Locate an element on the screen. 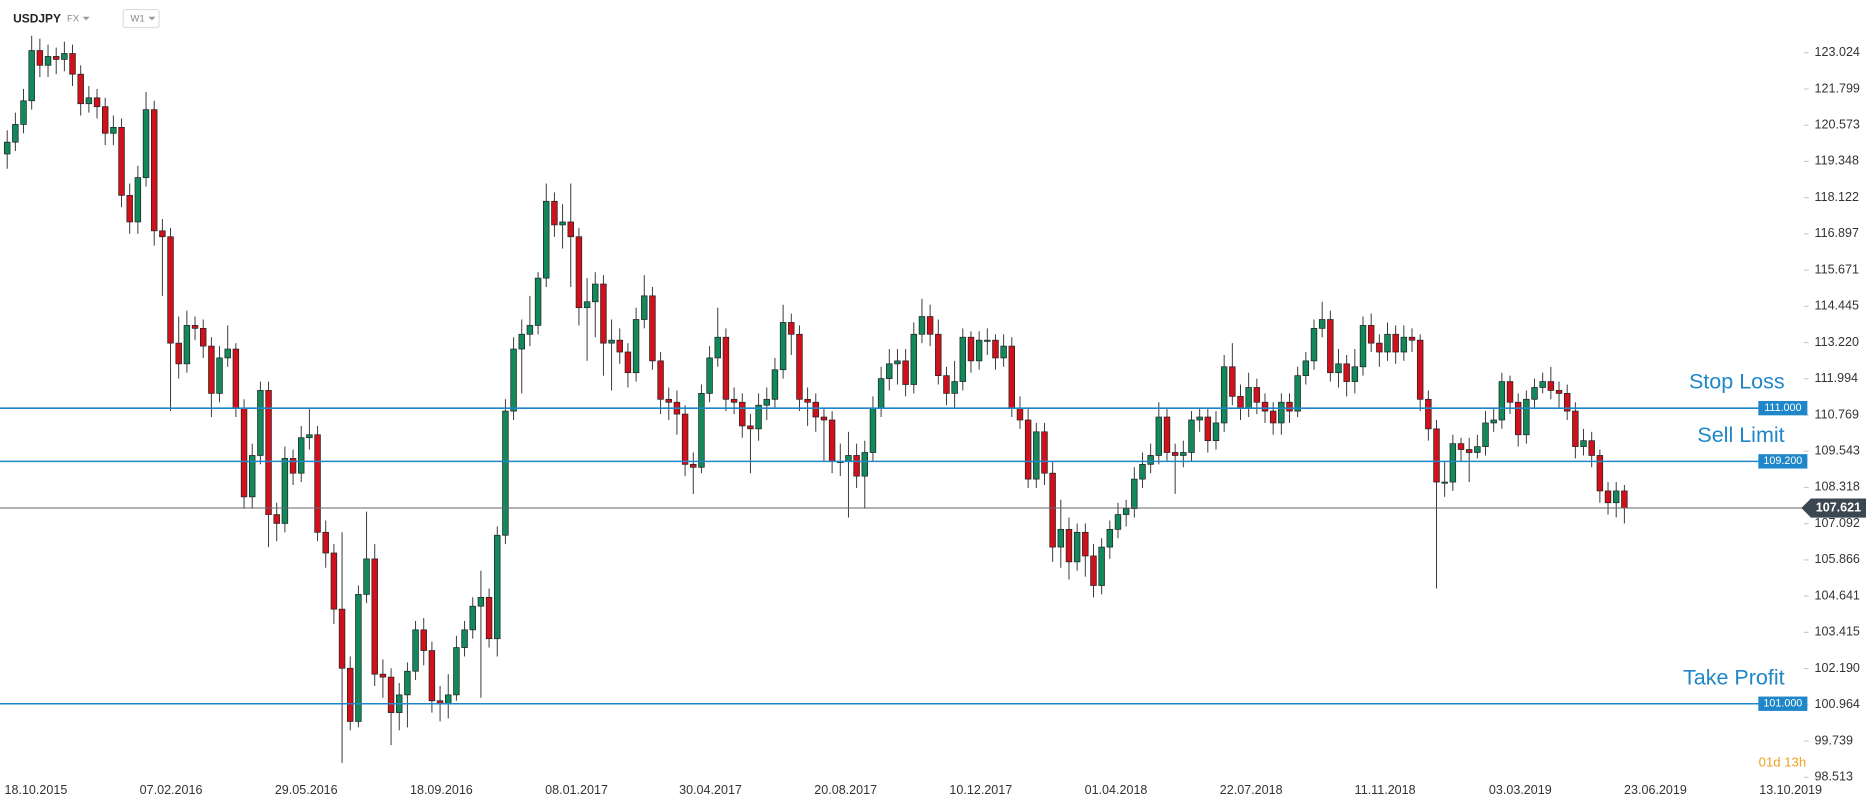 The image size is (1866, 805). timeframe-box is located at coordinates (141, 18).